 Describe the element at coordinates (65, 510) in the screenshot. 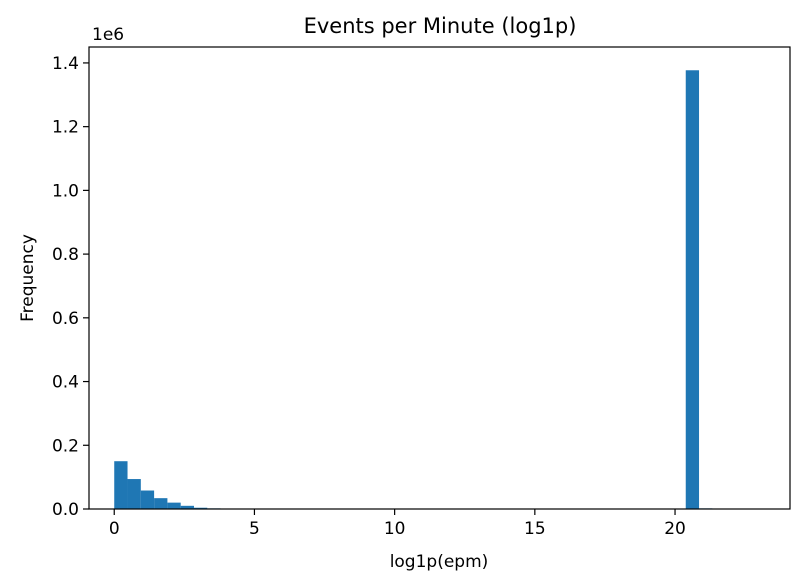

I see `y-tick-label: 0.0` at that location.